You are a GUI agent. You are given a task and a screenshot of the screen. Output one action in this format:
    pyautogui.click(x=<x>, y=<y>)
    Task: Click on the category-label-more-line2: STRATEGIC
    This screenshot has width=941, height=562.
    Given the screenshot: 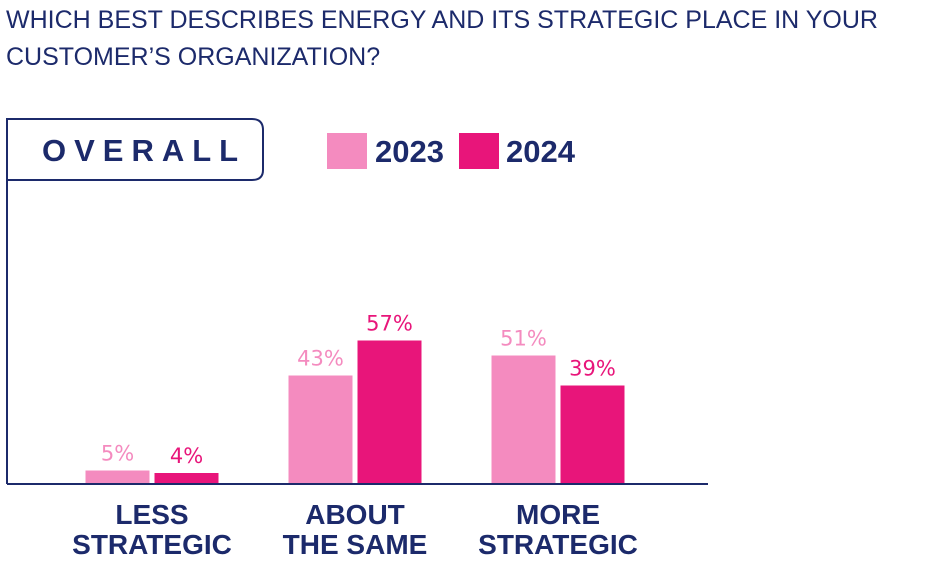 What is the action you would take?
    pyautogui.click(x=558, y=544)
    